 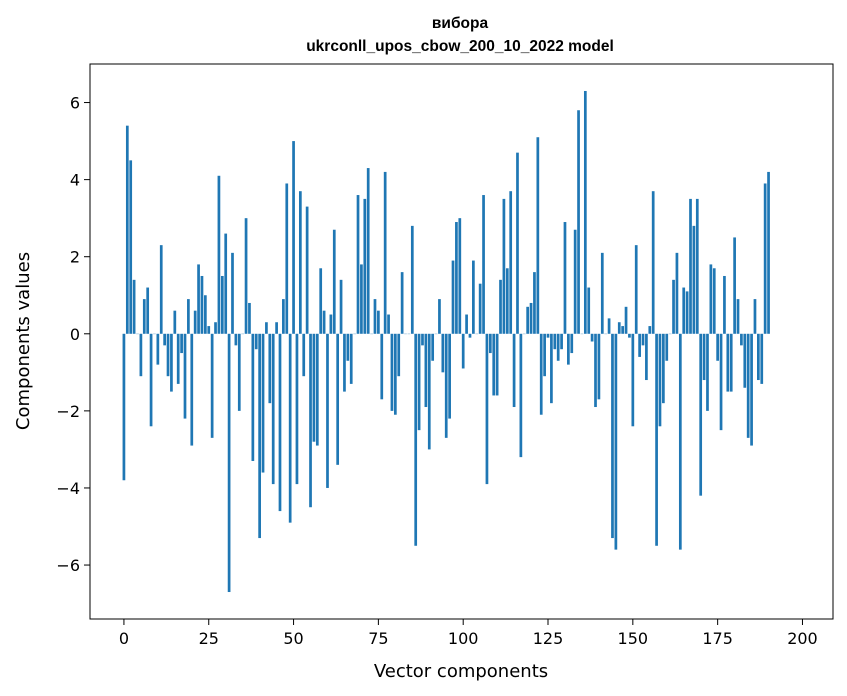 I want to click on x-tick-label: 75, so click(x=378, y=638).